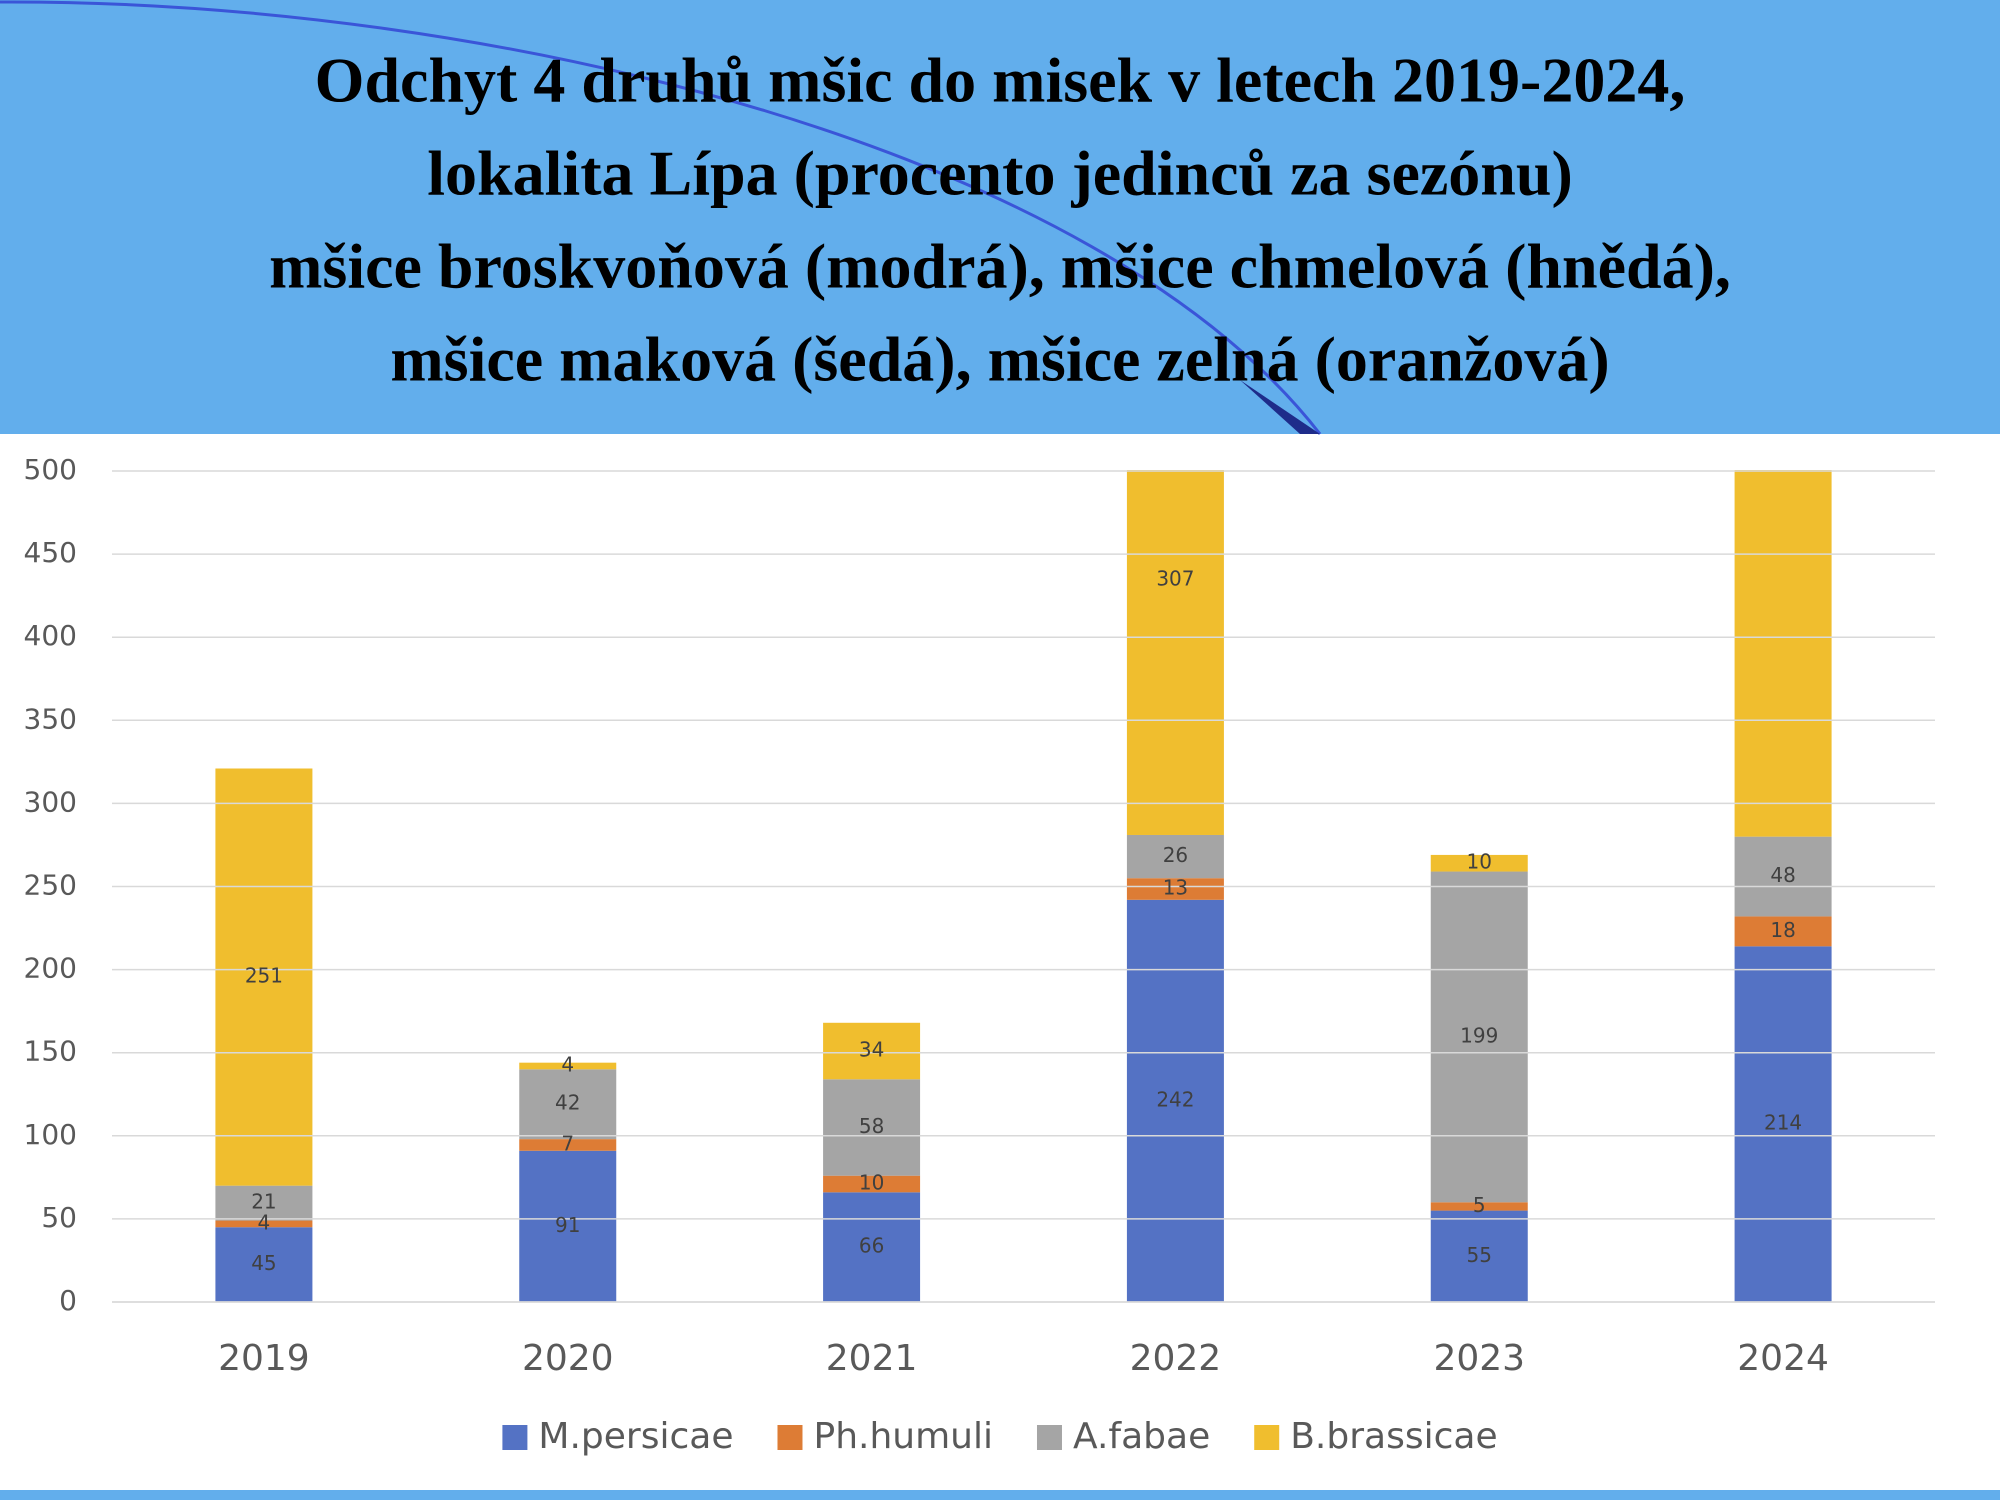  Describe the element at coordinates (1280, 407) in the screenshot. I see `header-decoration` at that location.